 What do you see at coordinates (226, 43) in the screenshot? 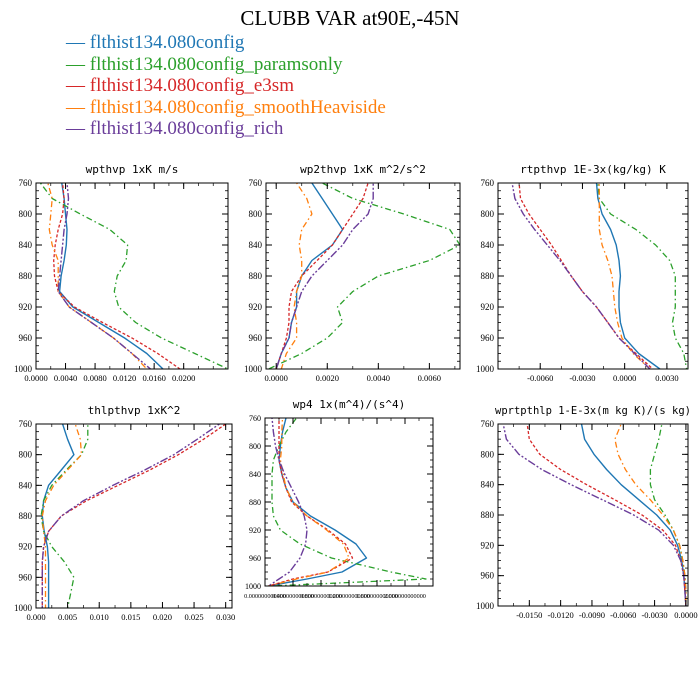
I see `legend-entry: — flthist134.080config` at bounding box center [226, 43].